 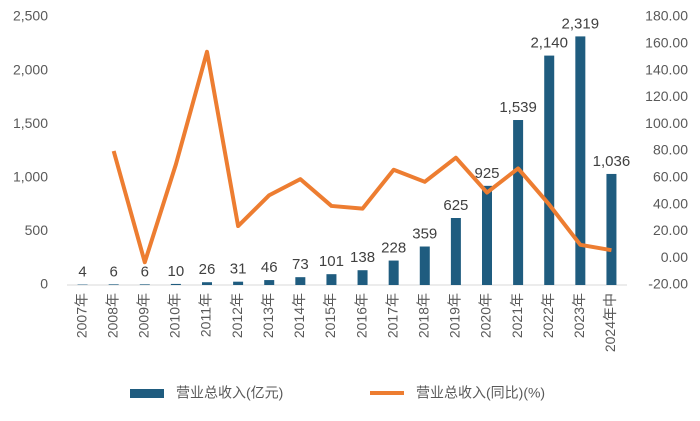 I want to click on x-tick-label: 2008年, so click(x=112, y=315).